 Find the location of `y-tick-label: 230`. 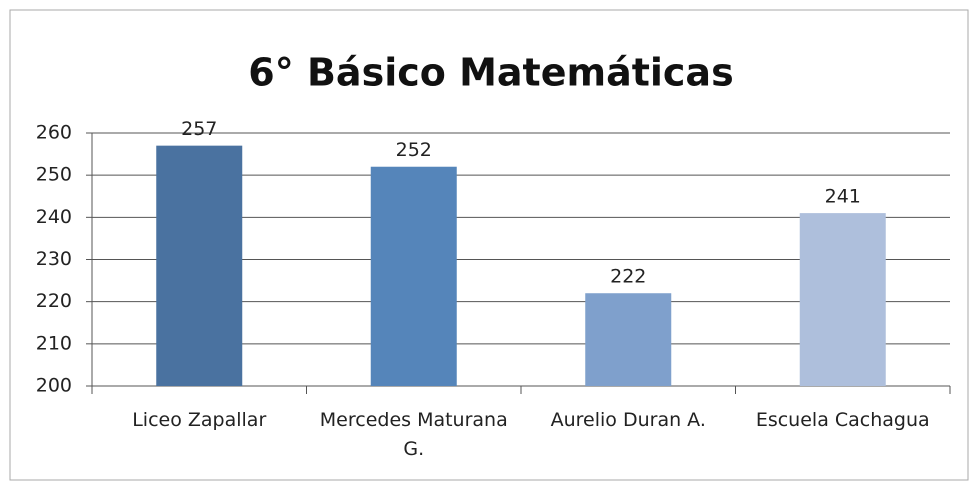

y-tick-label: 230 is located at coordinates (54, 259).